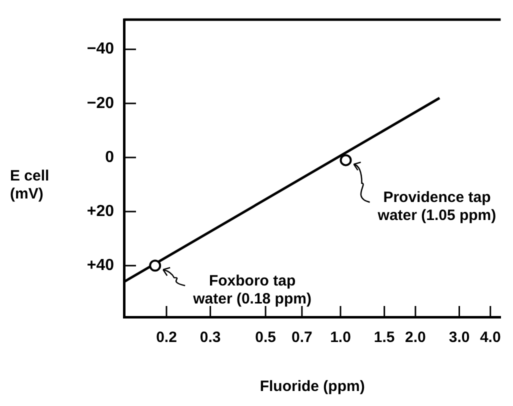 The height and width of the screenshot is (406, 513). What do you see at coordinates (384, 337) in the screenshot?
I see `x-tick-label: 1.5` at bounding box center [384, 337].